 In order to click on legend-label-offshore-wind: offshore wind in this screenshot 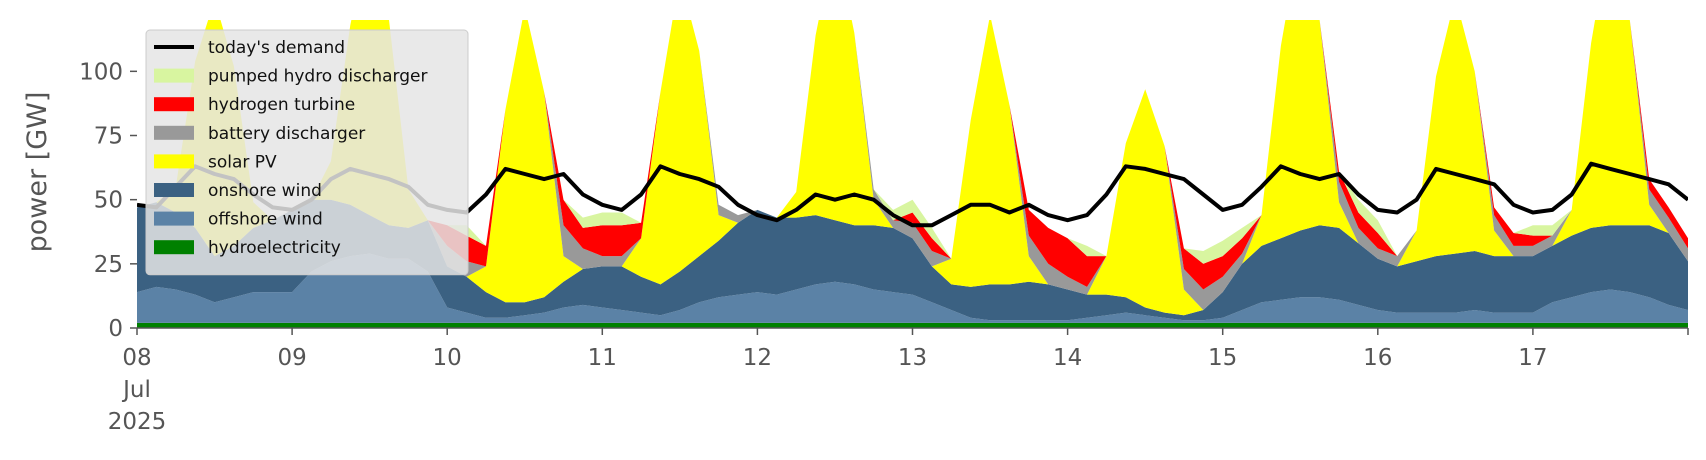, I will do `click(265, 220)`.